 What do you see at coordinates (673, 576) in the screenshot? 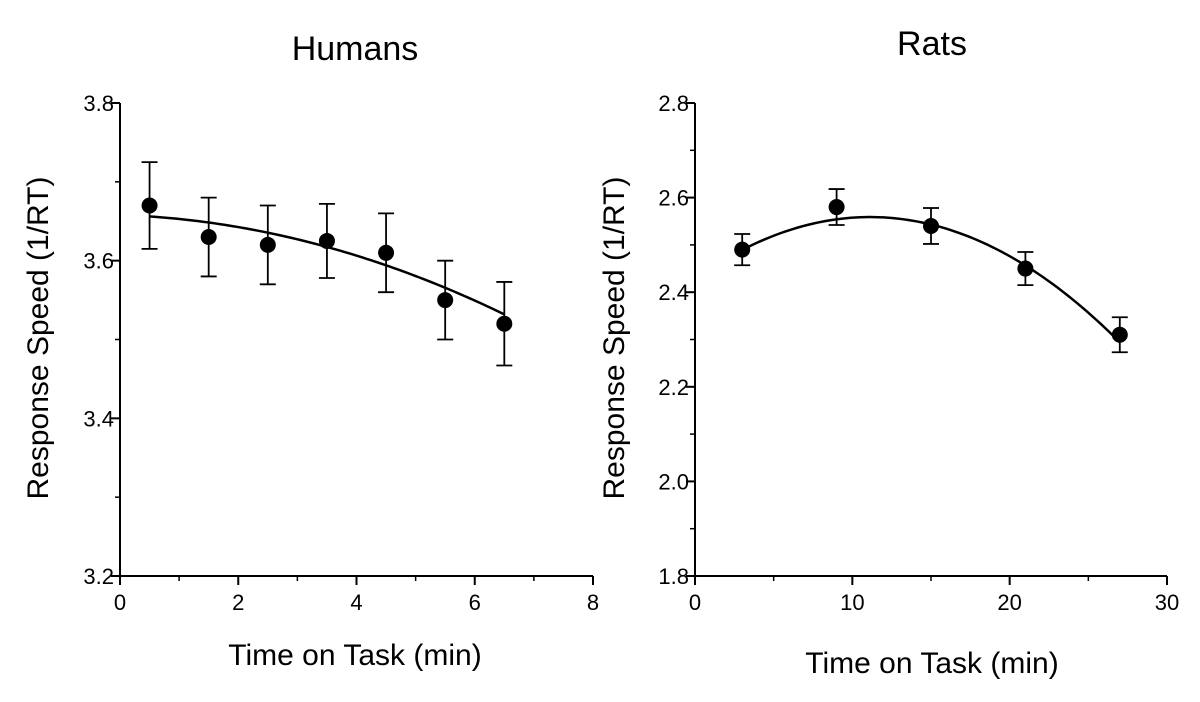
I see `rats-y-tick-label: 1.8` at bounding box center [673, 576].